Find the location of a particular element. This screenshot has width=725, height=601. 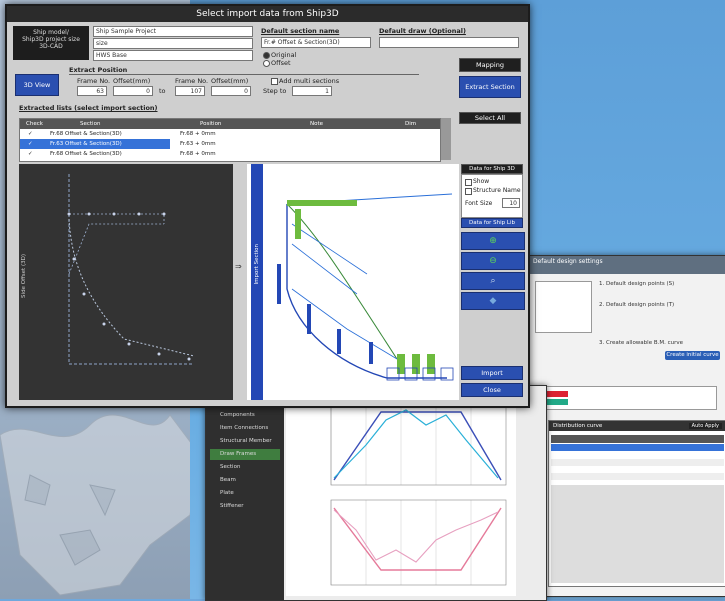

distribution-curve-table: Distribution curve Auto Apply is located at coordinates (636, 503).